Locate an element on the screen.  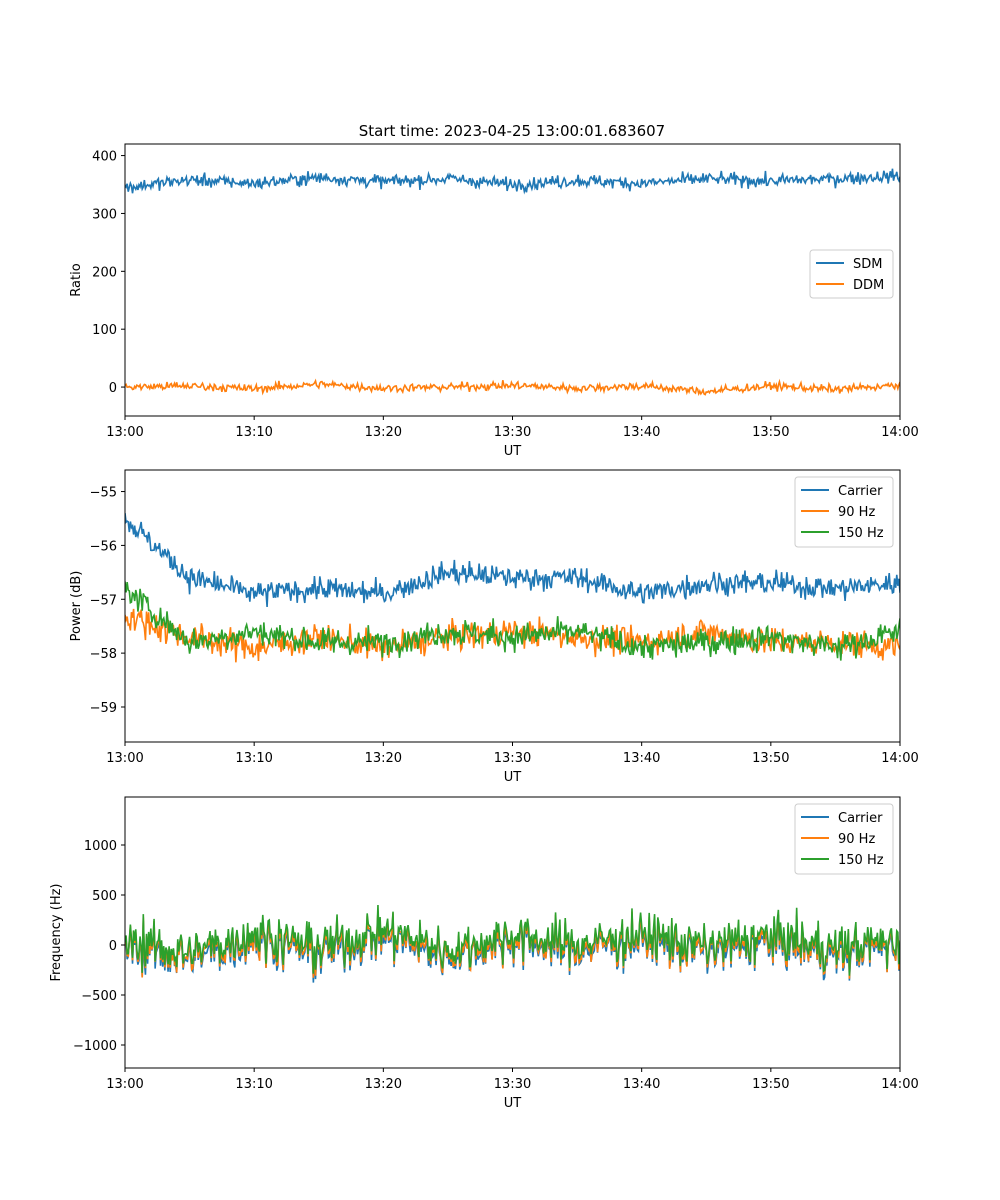
ratio-legend: SDM DDM is located at coordinates (851, 274).